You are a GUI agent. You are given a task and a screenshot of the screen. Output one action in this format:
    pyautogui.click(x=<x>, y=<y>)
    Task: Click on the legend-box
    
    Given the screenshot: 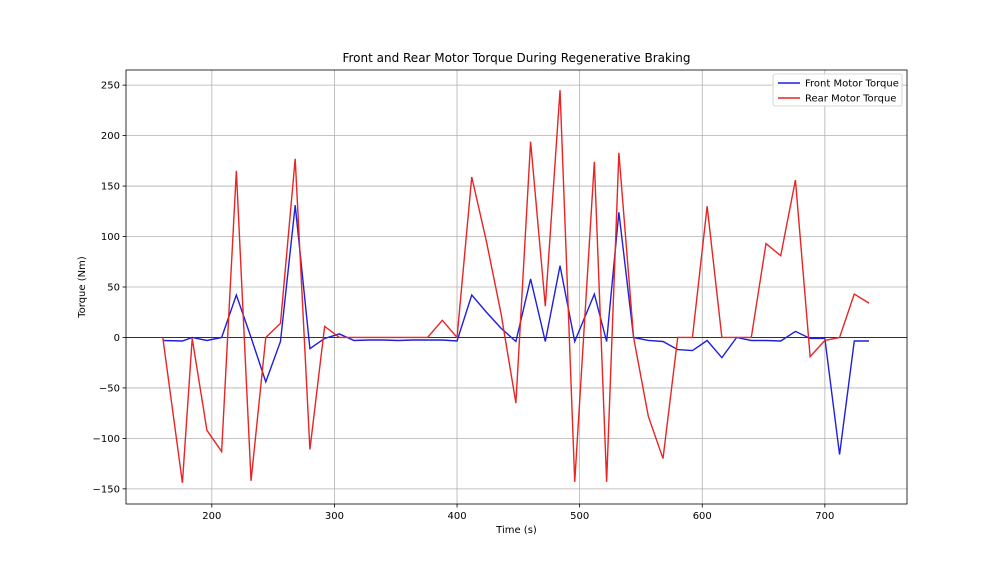 What is the action you would take?
    pyautogui.click(x=837, y=90)
    